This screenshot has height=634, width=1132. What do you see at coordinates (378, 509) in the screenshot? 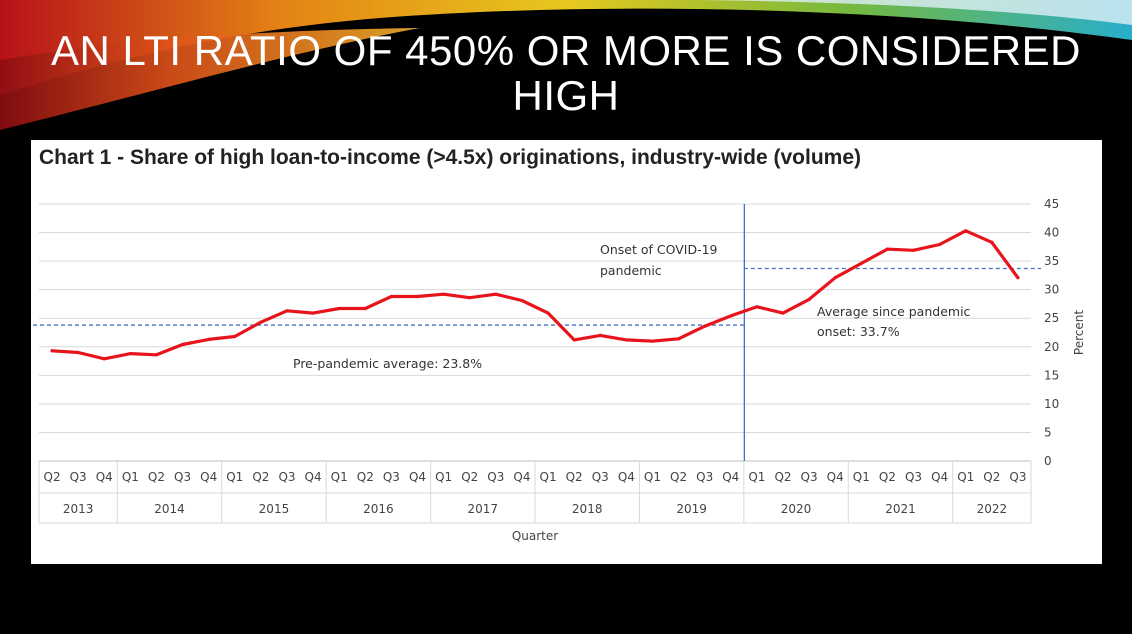
I see `year-label: 2016` at bounding box center [378, 509].